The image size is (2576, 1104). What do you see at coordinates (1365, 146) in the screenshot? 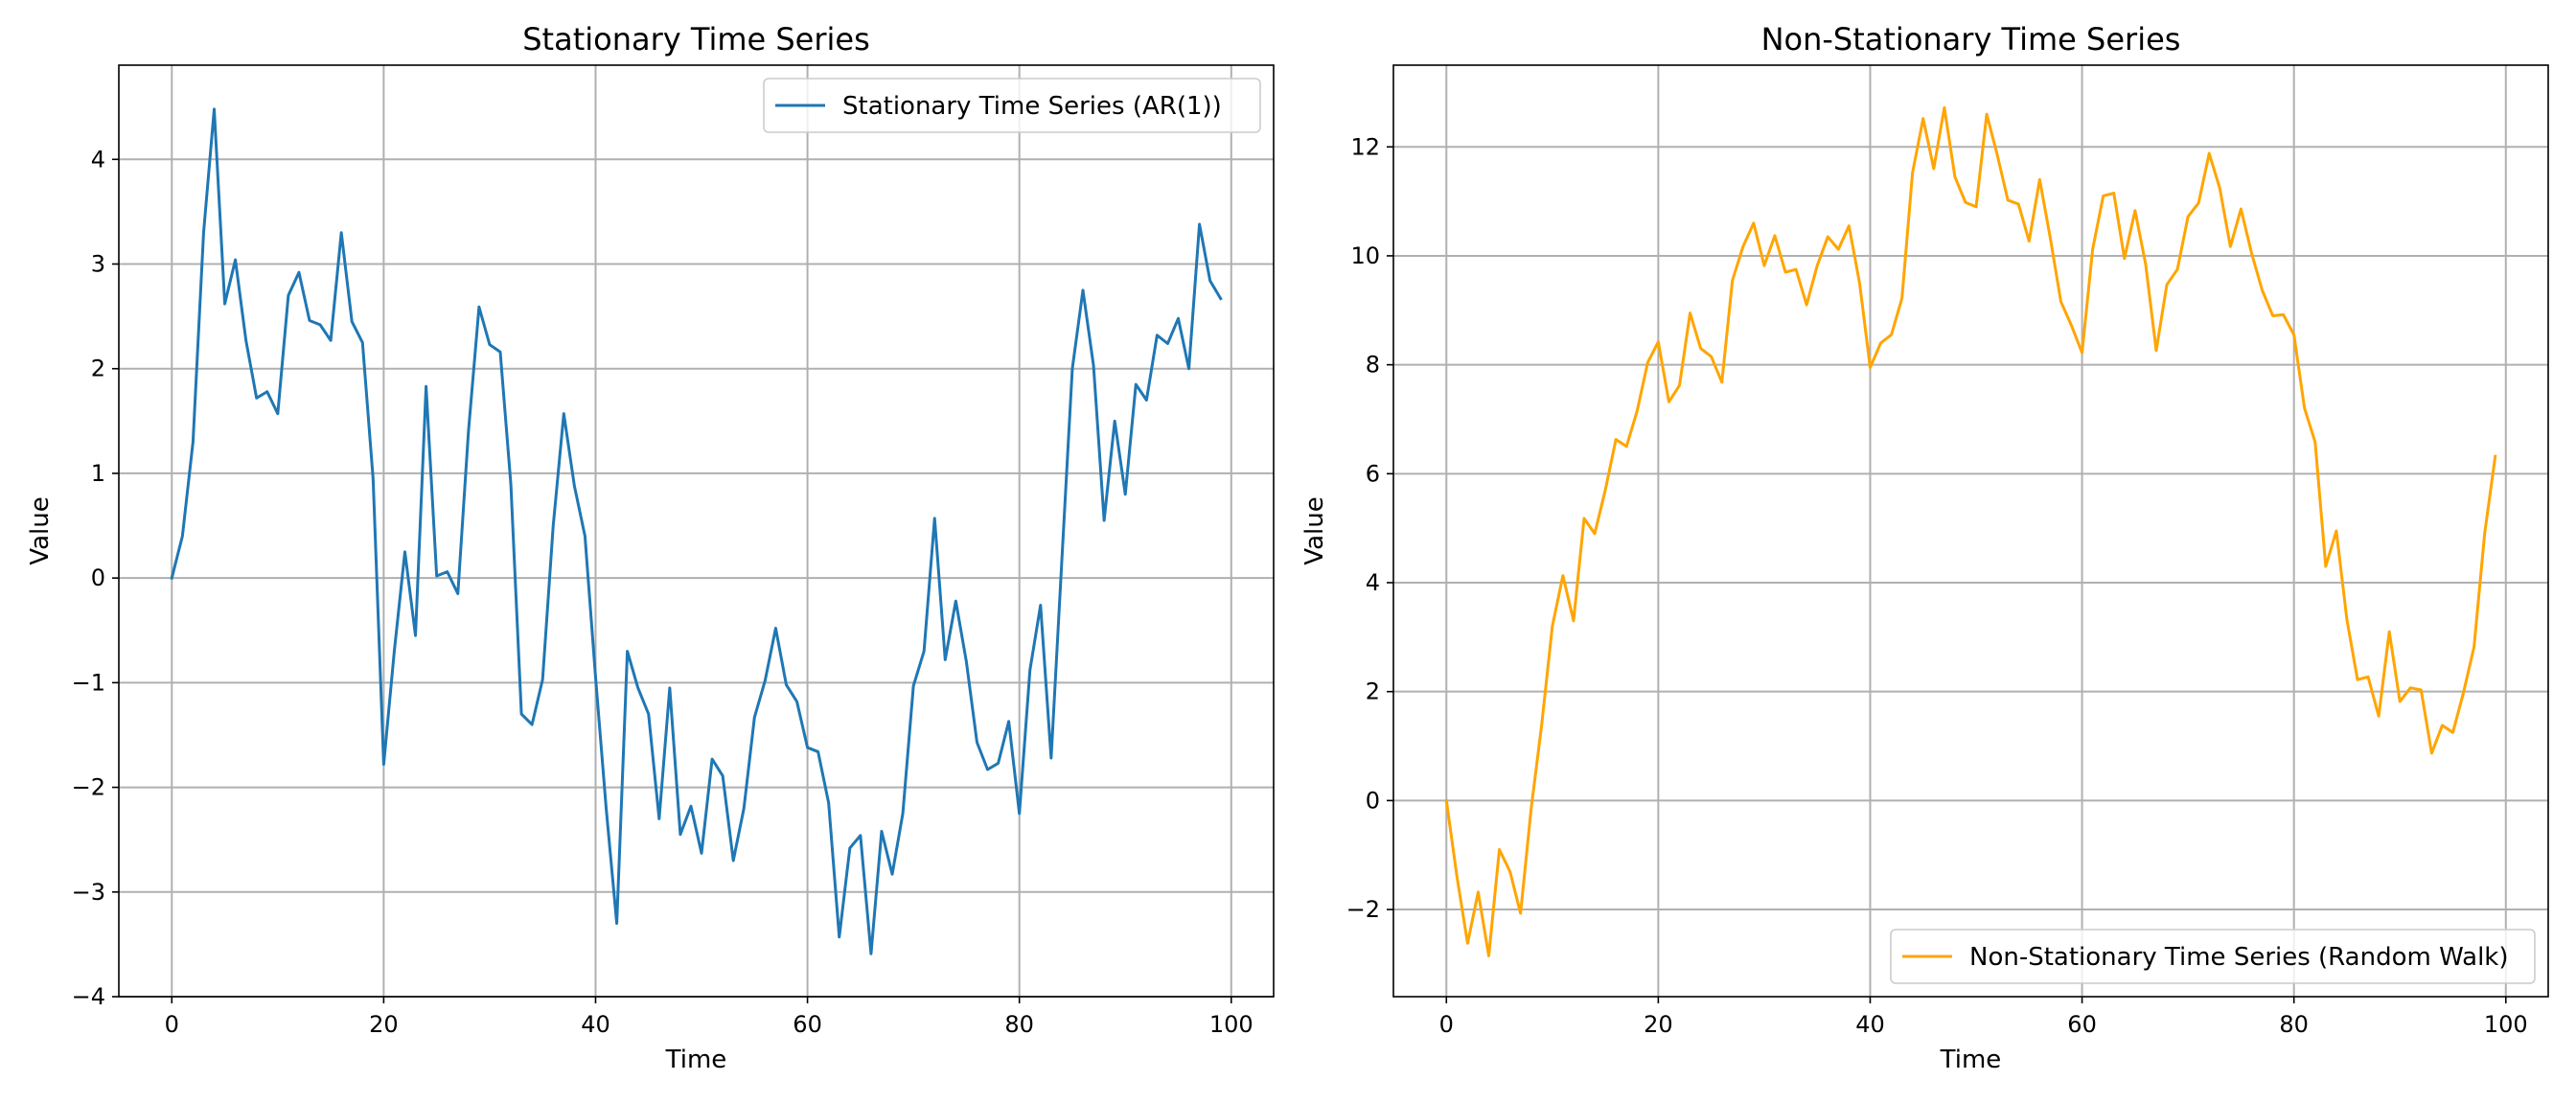
I see `y-tick-label: 12` at bounding box center [1365, 146].